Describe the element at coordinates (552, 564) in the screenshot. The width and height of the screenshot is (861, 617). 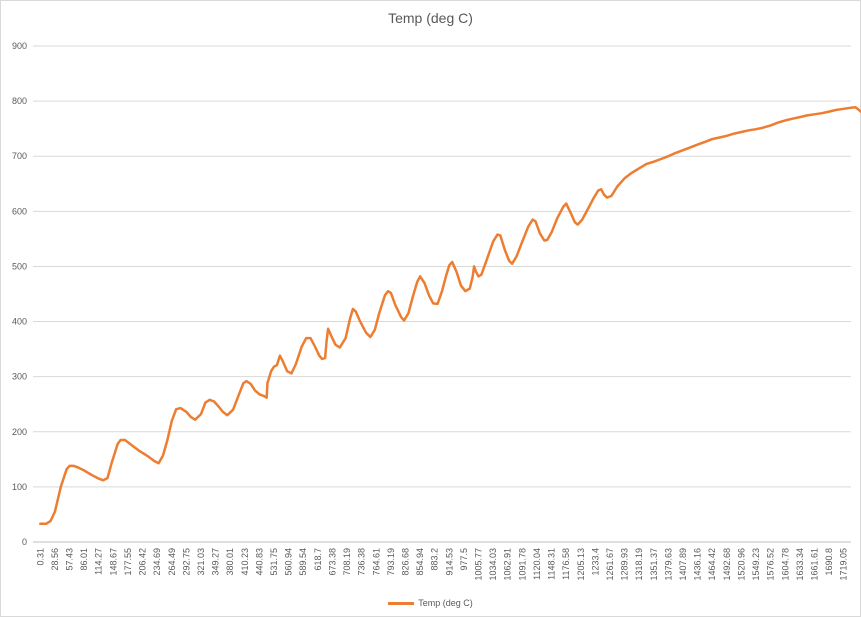
I see `x-tick-label: 1148.31` at that location.